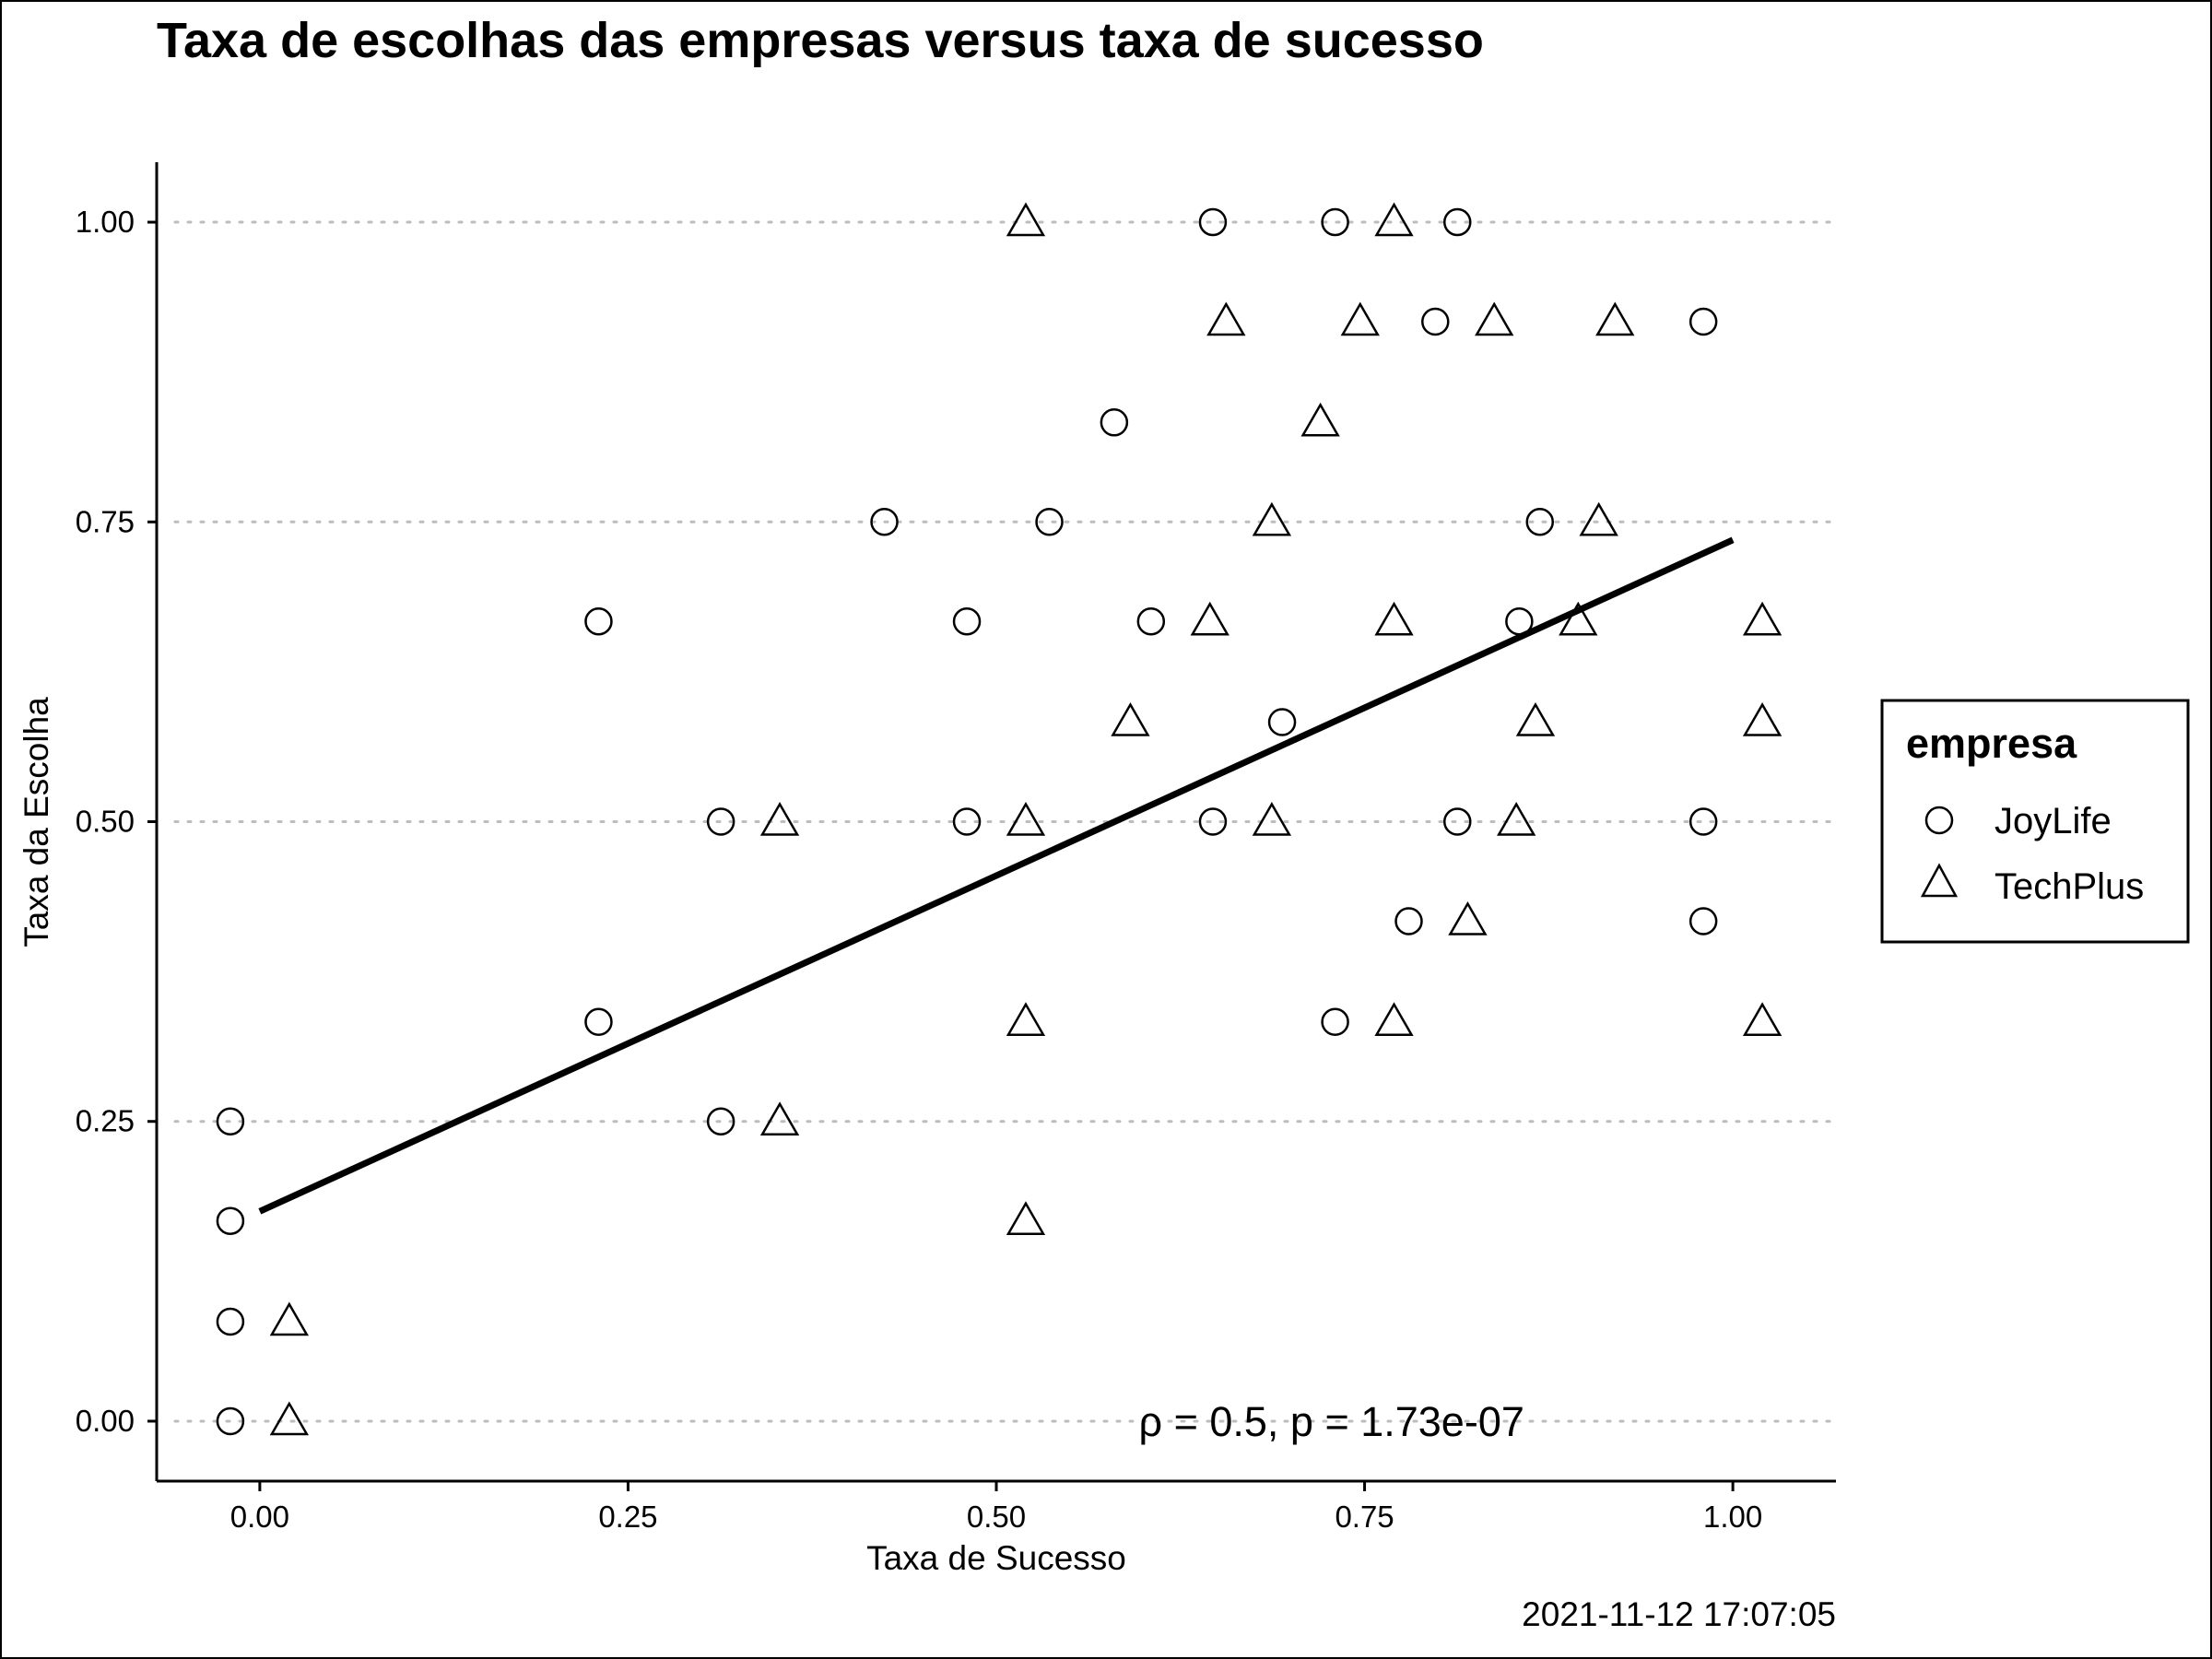 The width and height of the screenshot is (2212, 1659). What do you see at coordinates (105, 1421) in the screenshot?
I see `y-tick-label-0: 0.00` at bounding box center [105, 1421].